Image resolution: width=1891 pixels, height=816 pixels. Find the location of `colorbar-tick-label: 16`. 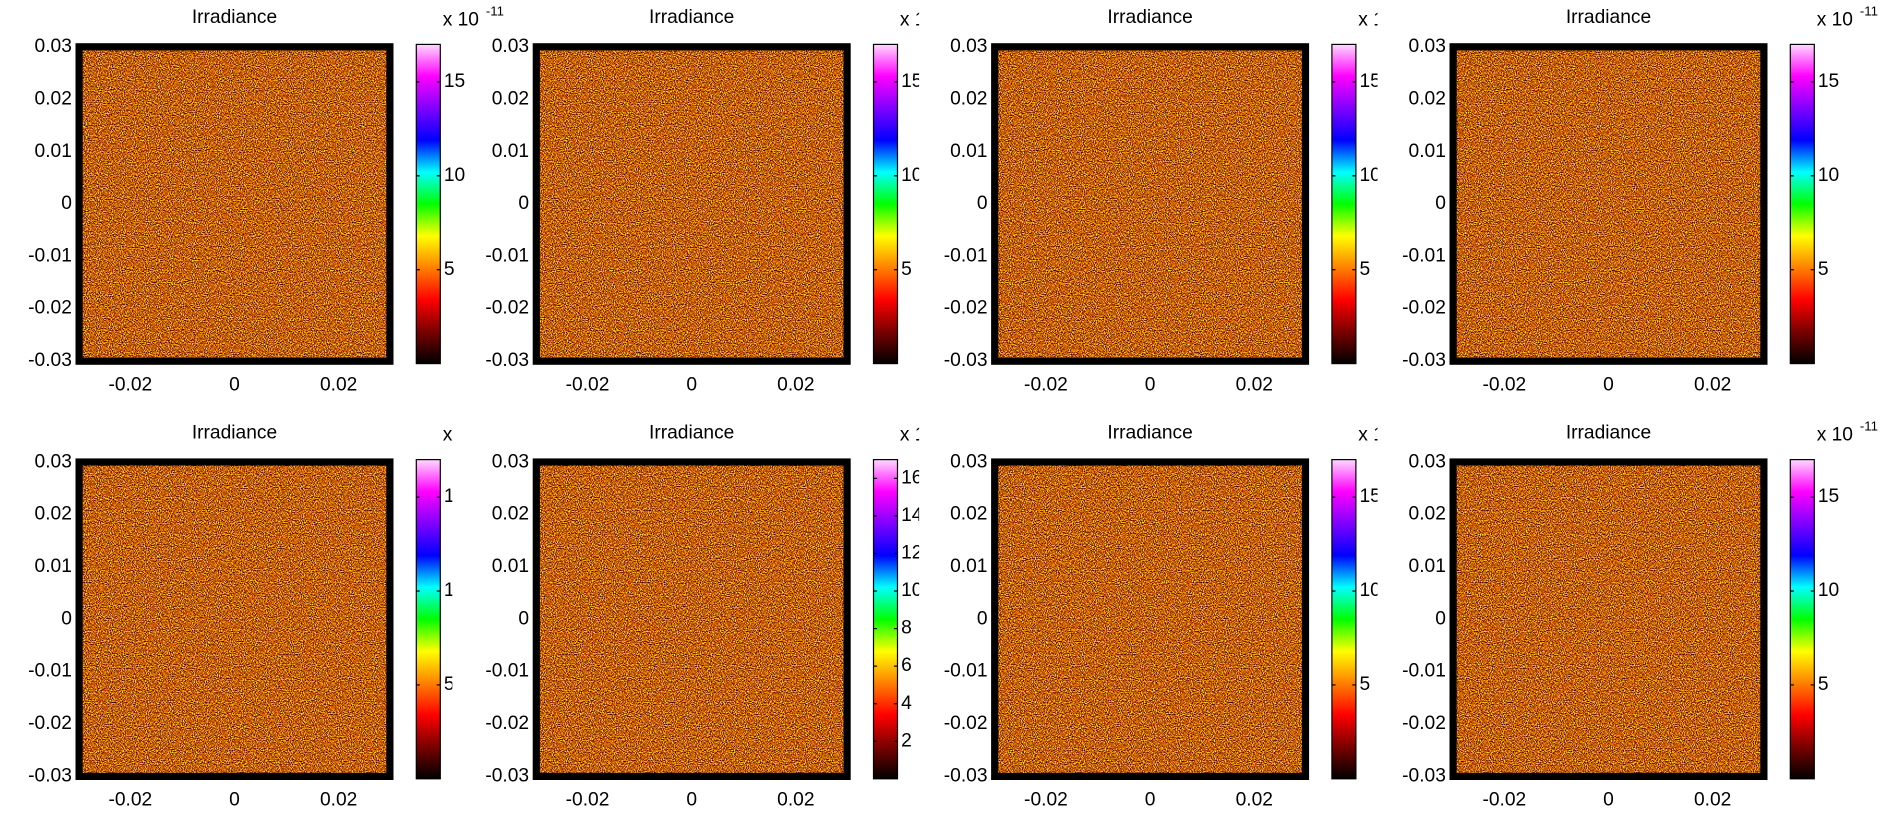

colorbar-tick-label: 16 is located at coordinates (911, 477).